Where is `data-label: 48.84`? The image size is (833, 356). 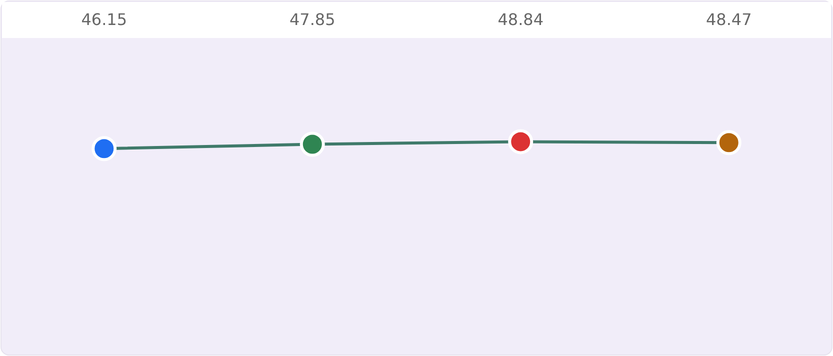
data-label: 48.84 is located at coordinates (521, 19).